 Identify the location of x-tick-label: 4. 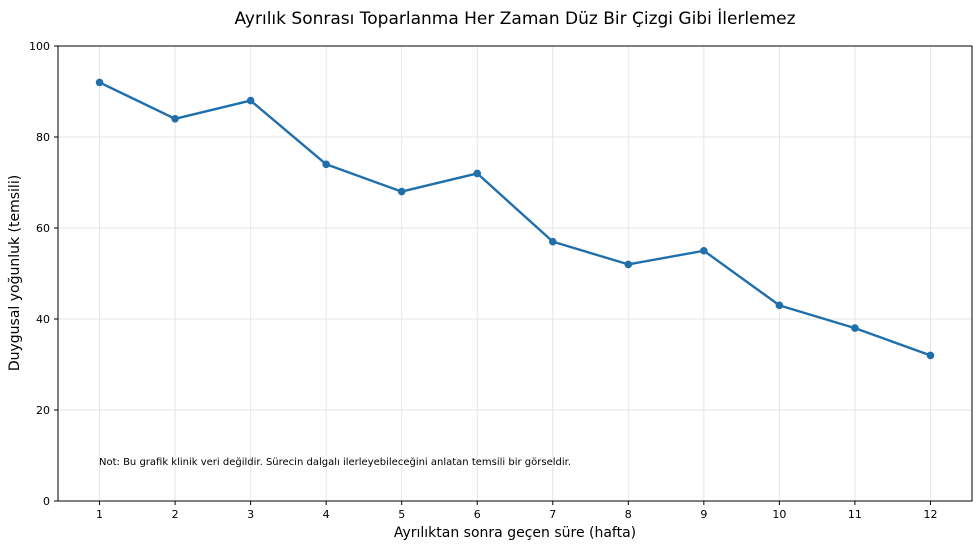
(326, 514).